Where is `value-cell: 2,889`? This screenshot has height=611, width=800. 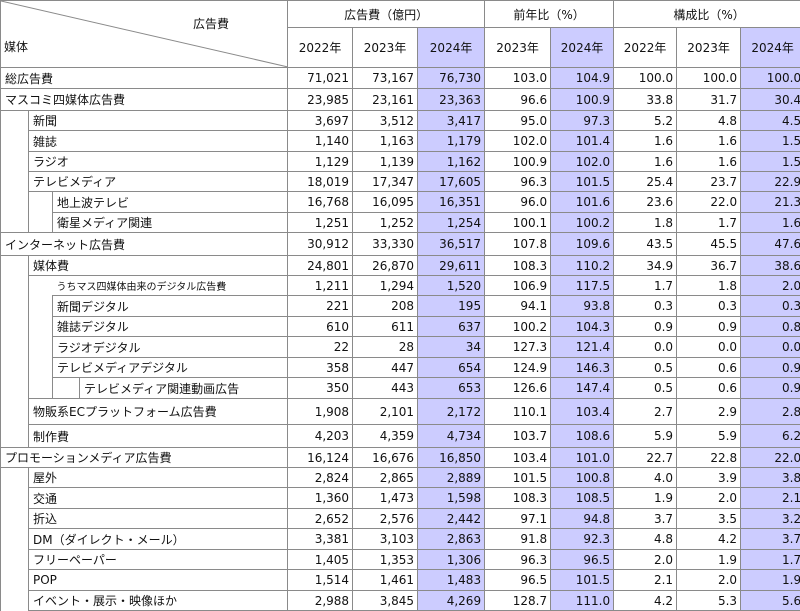 value-cell: 2,889 is located at coordinates (451, 478).